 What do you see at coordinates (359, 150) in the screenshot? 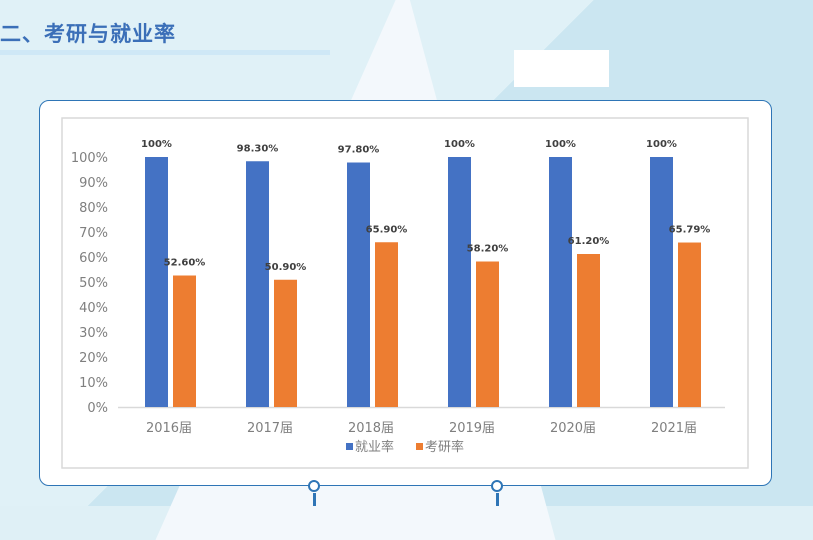
I see `data-label: 97.80%` at bounding box center [359, 150].